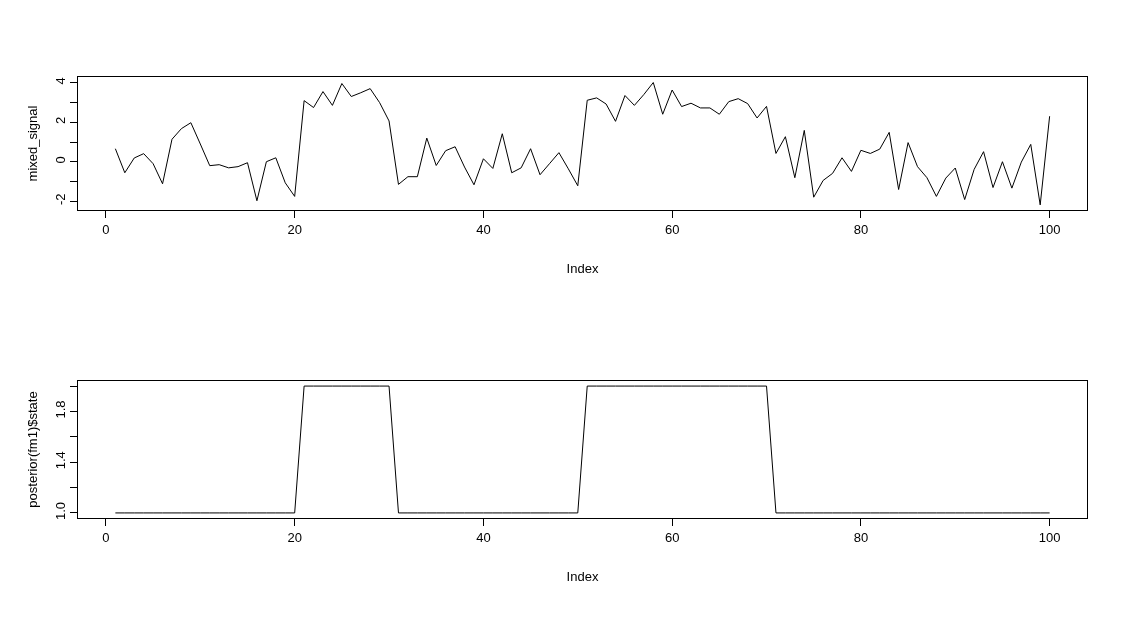 Image resolution: width=1128 pixels, height=617 pixels. Describe the element at coordinates (60, 160) in the screenshot. I see `y-tick-label: 0` at that location.